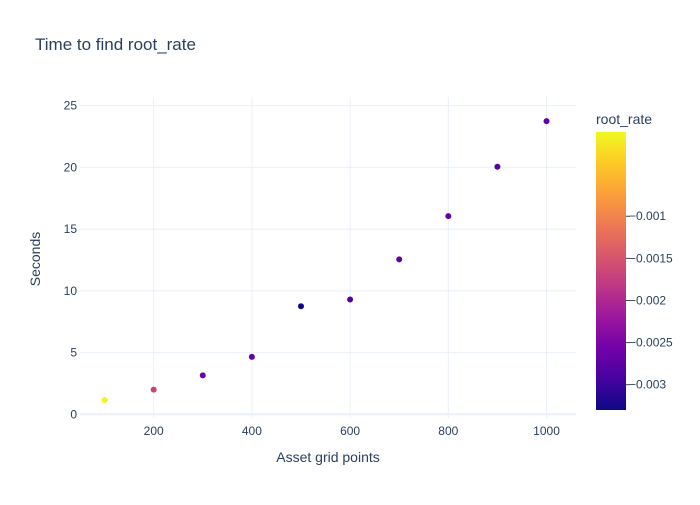  I want to click on colorbar-tick-label: −0.002, so click(647, 300).